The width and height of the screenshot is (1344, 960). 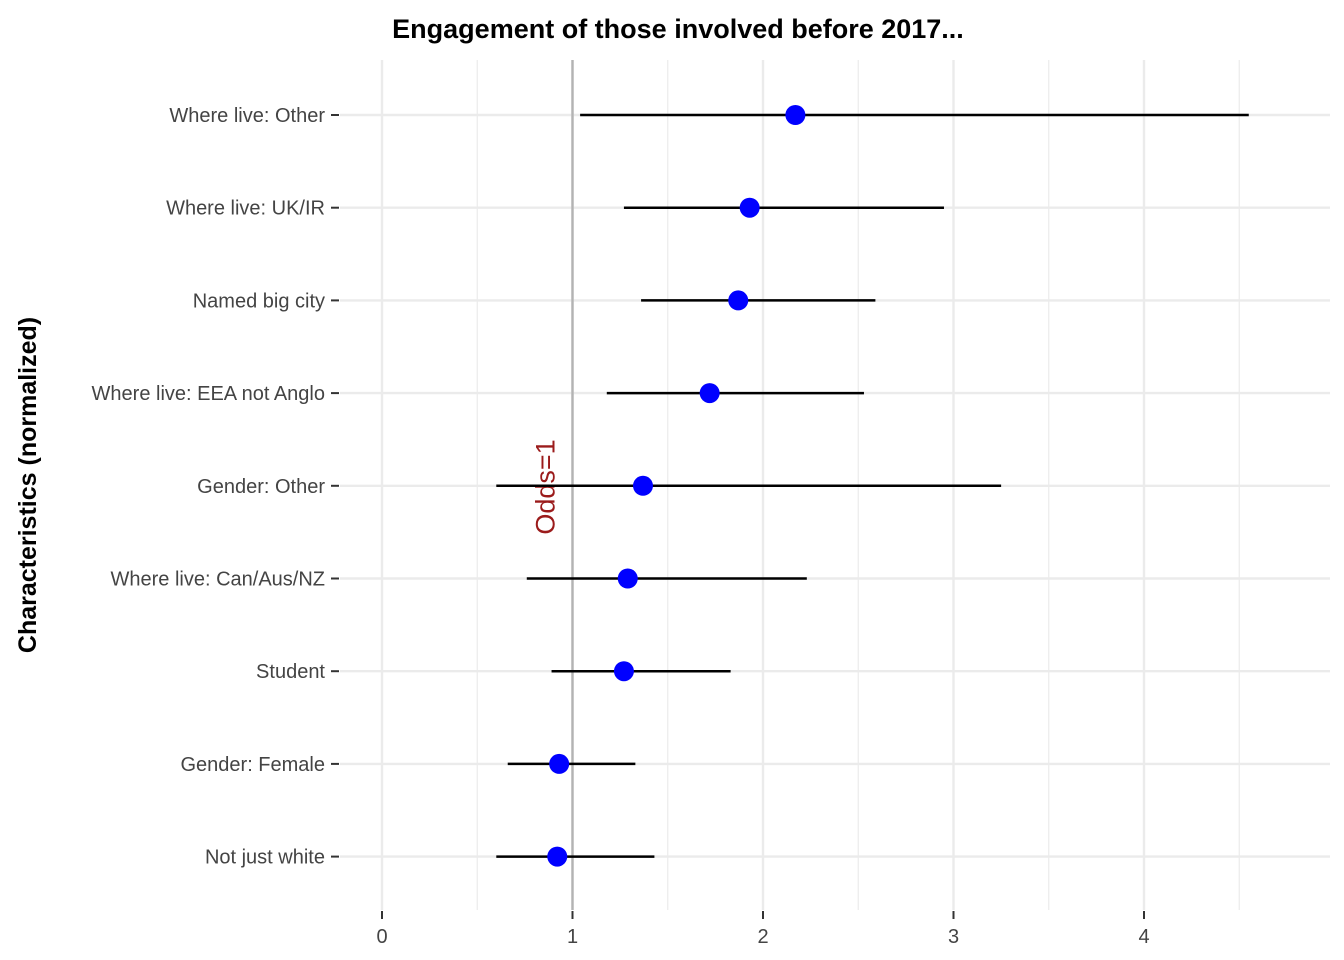 What do you see at coordinates (247, 116) in the screenshot?
I see `category-label: Where live: Other` at bounding box center [247, 116].